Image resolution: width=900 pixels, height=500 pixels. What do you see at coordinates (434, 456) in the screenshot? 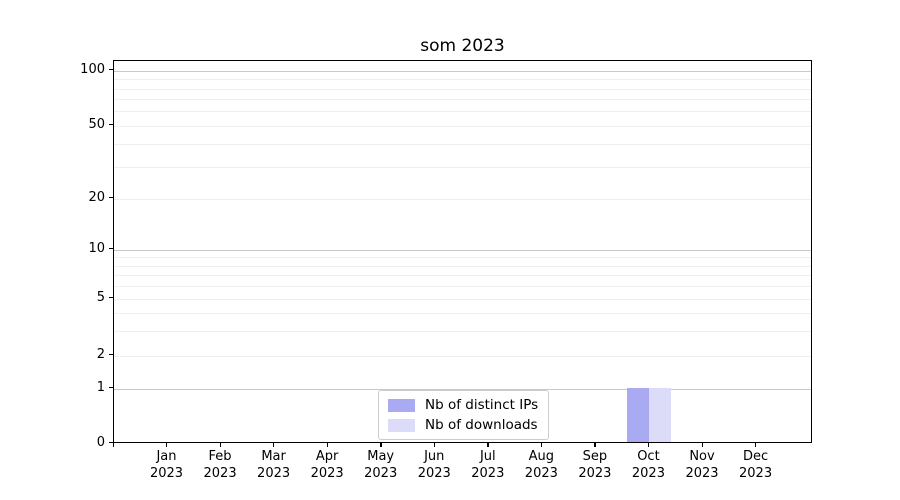
I see `x-tick-month: Jun` at bounding box center [434, 456].